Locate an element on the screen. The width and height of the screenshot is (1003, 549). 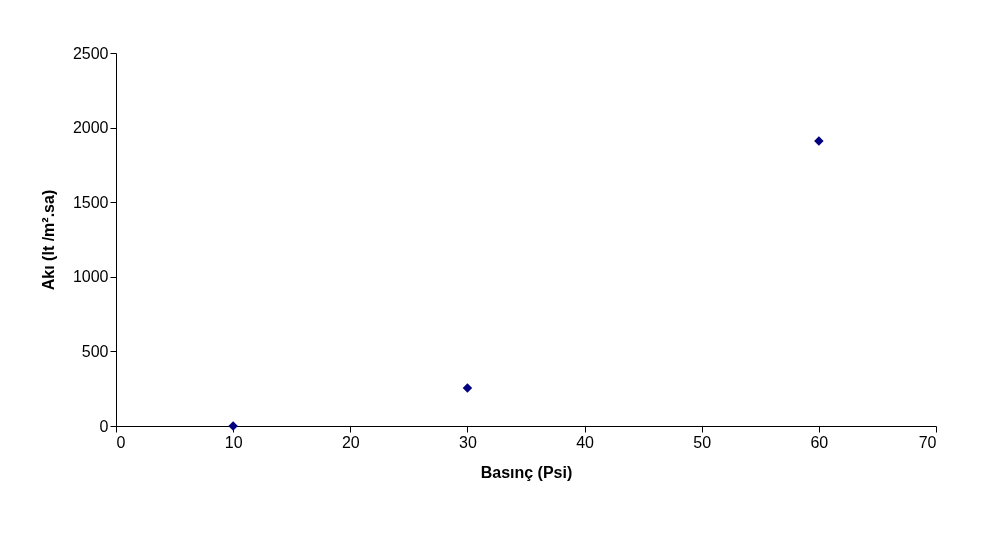
x-tick-label: 10 is located at coordinates (233, 442).